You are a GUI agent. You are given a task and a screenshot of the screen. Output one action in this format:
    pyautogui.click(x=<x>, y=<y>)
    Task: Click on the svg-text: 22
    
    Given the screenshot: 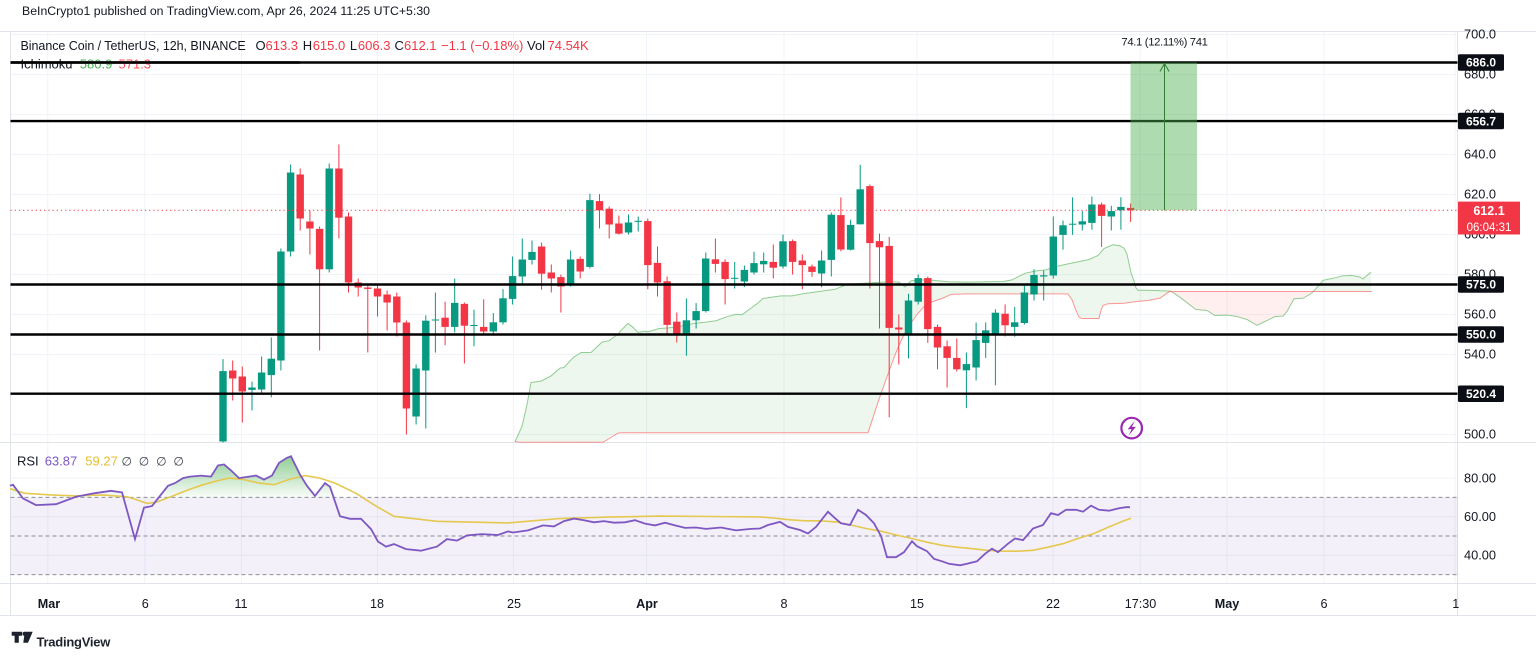 What is the action you would take?
    pyautogui.click(x=1053, y=604)
    